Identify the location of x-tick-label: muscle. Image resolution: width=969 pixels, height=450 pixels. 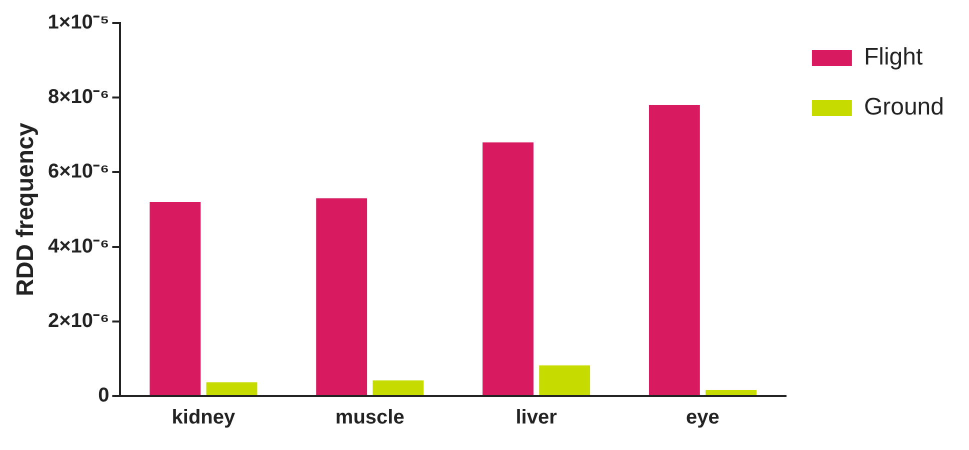
(369, 417).